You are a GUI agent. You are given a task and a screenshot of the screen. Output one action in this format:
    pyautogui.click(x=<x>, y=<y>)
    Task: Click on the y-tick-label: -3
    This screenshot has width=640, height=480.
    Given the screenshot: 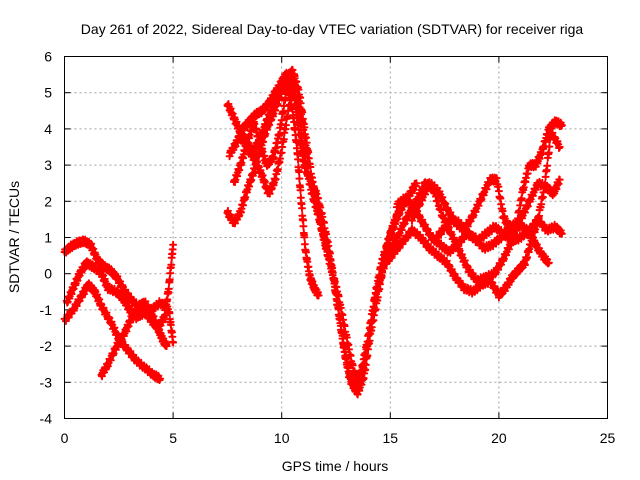 What is the action you would take?
    pyautogui.click(x=46, y=382)
    